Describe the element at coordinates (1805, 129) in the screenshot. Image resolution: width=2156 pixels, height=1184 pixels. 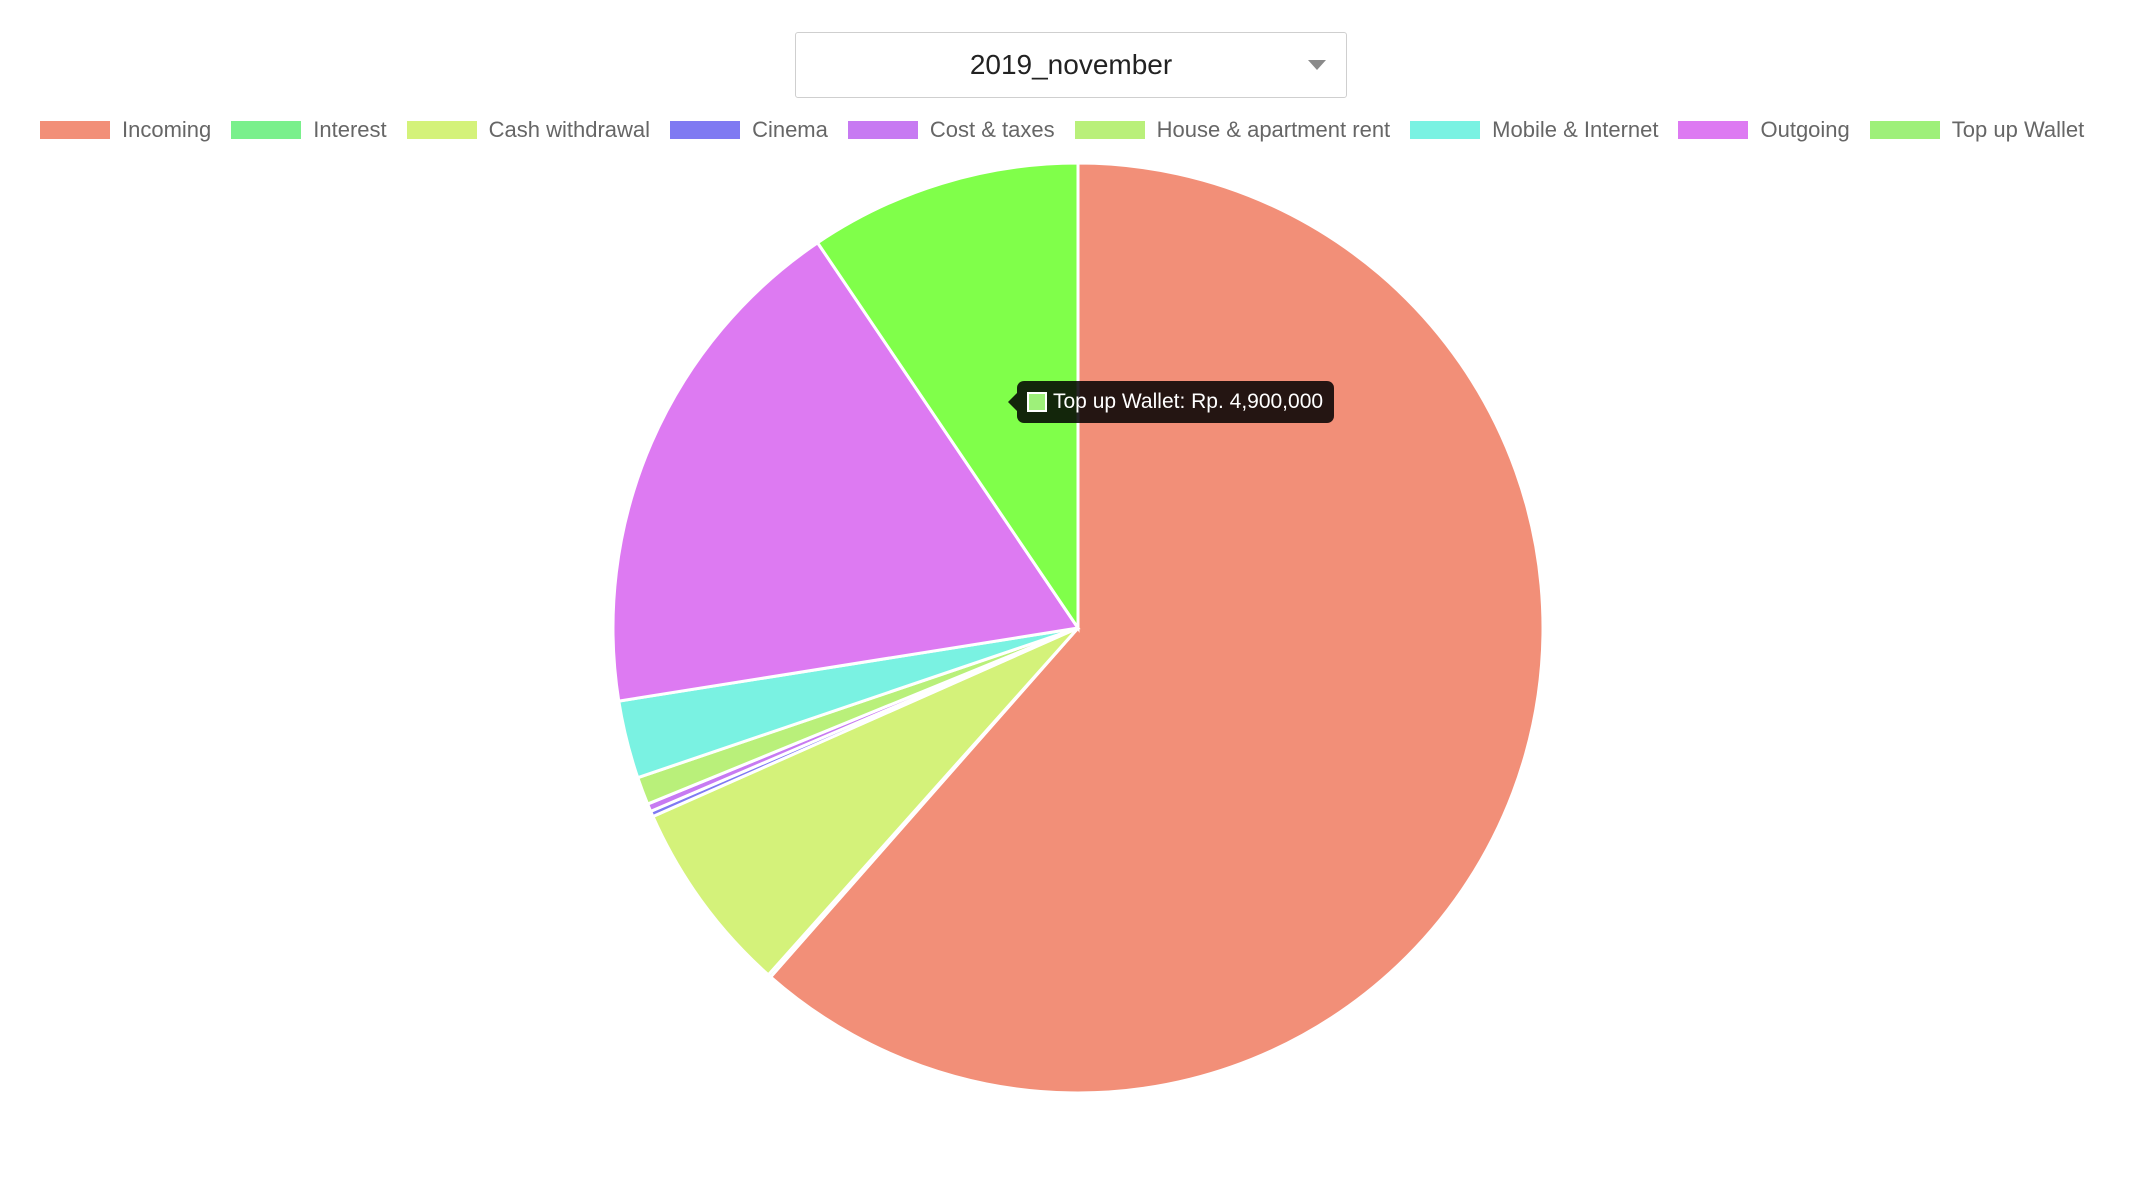
I see `legend-label: Outgoing` at that location.